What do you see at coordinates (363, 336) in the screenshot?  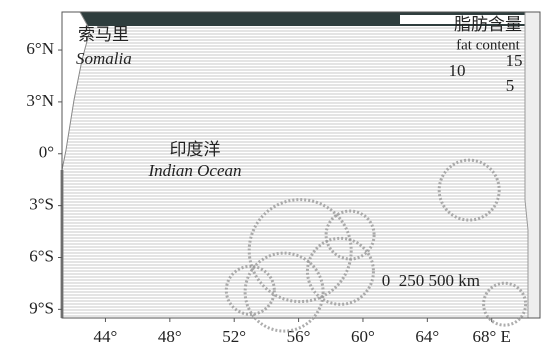 I see `x-tick-label: 60°` at bounding box center [363, 336].